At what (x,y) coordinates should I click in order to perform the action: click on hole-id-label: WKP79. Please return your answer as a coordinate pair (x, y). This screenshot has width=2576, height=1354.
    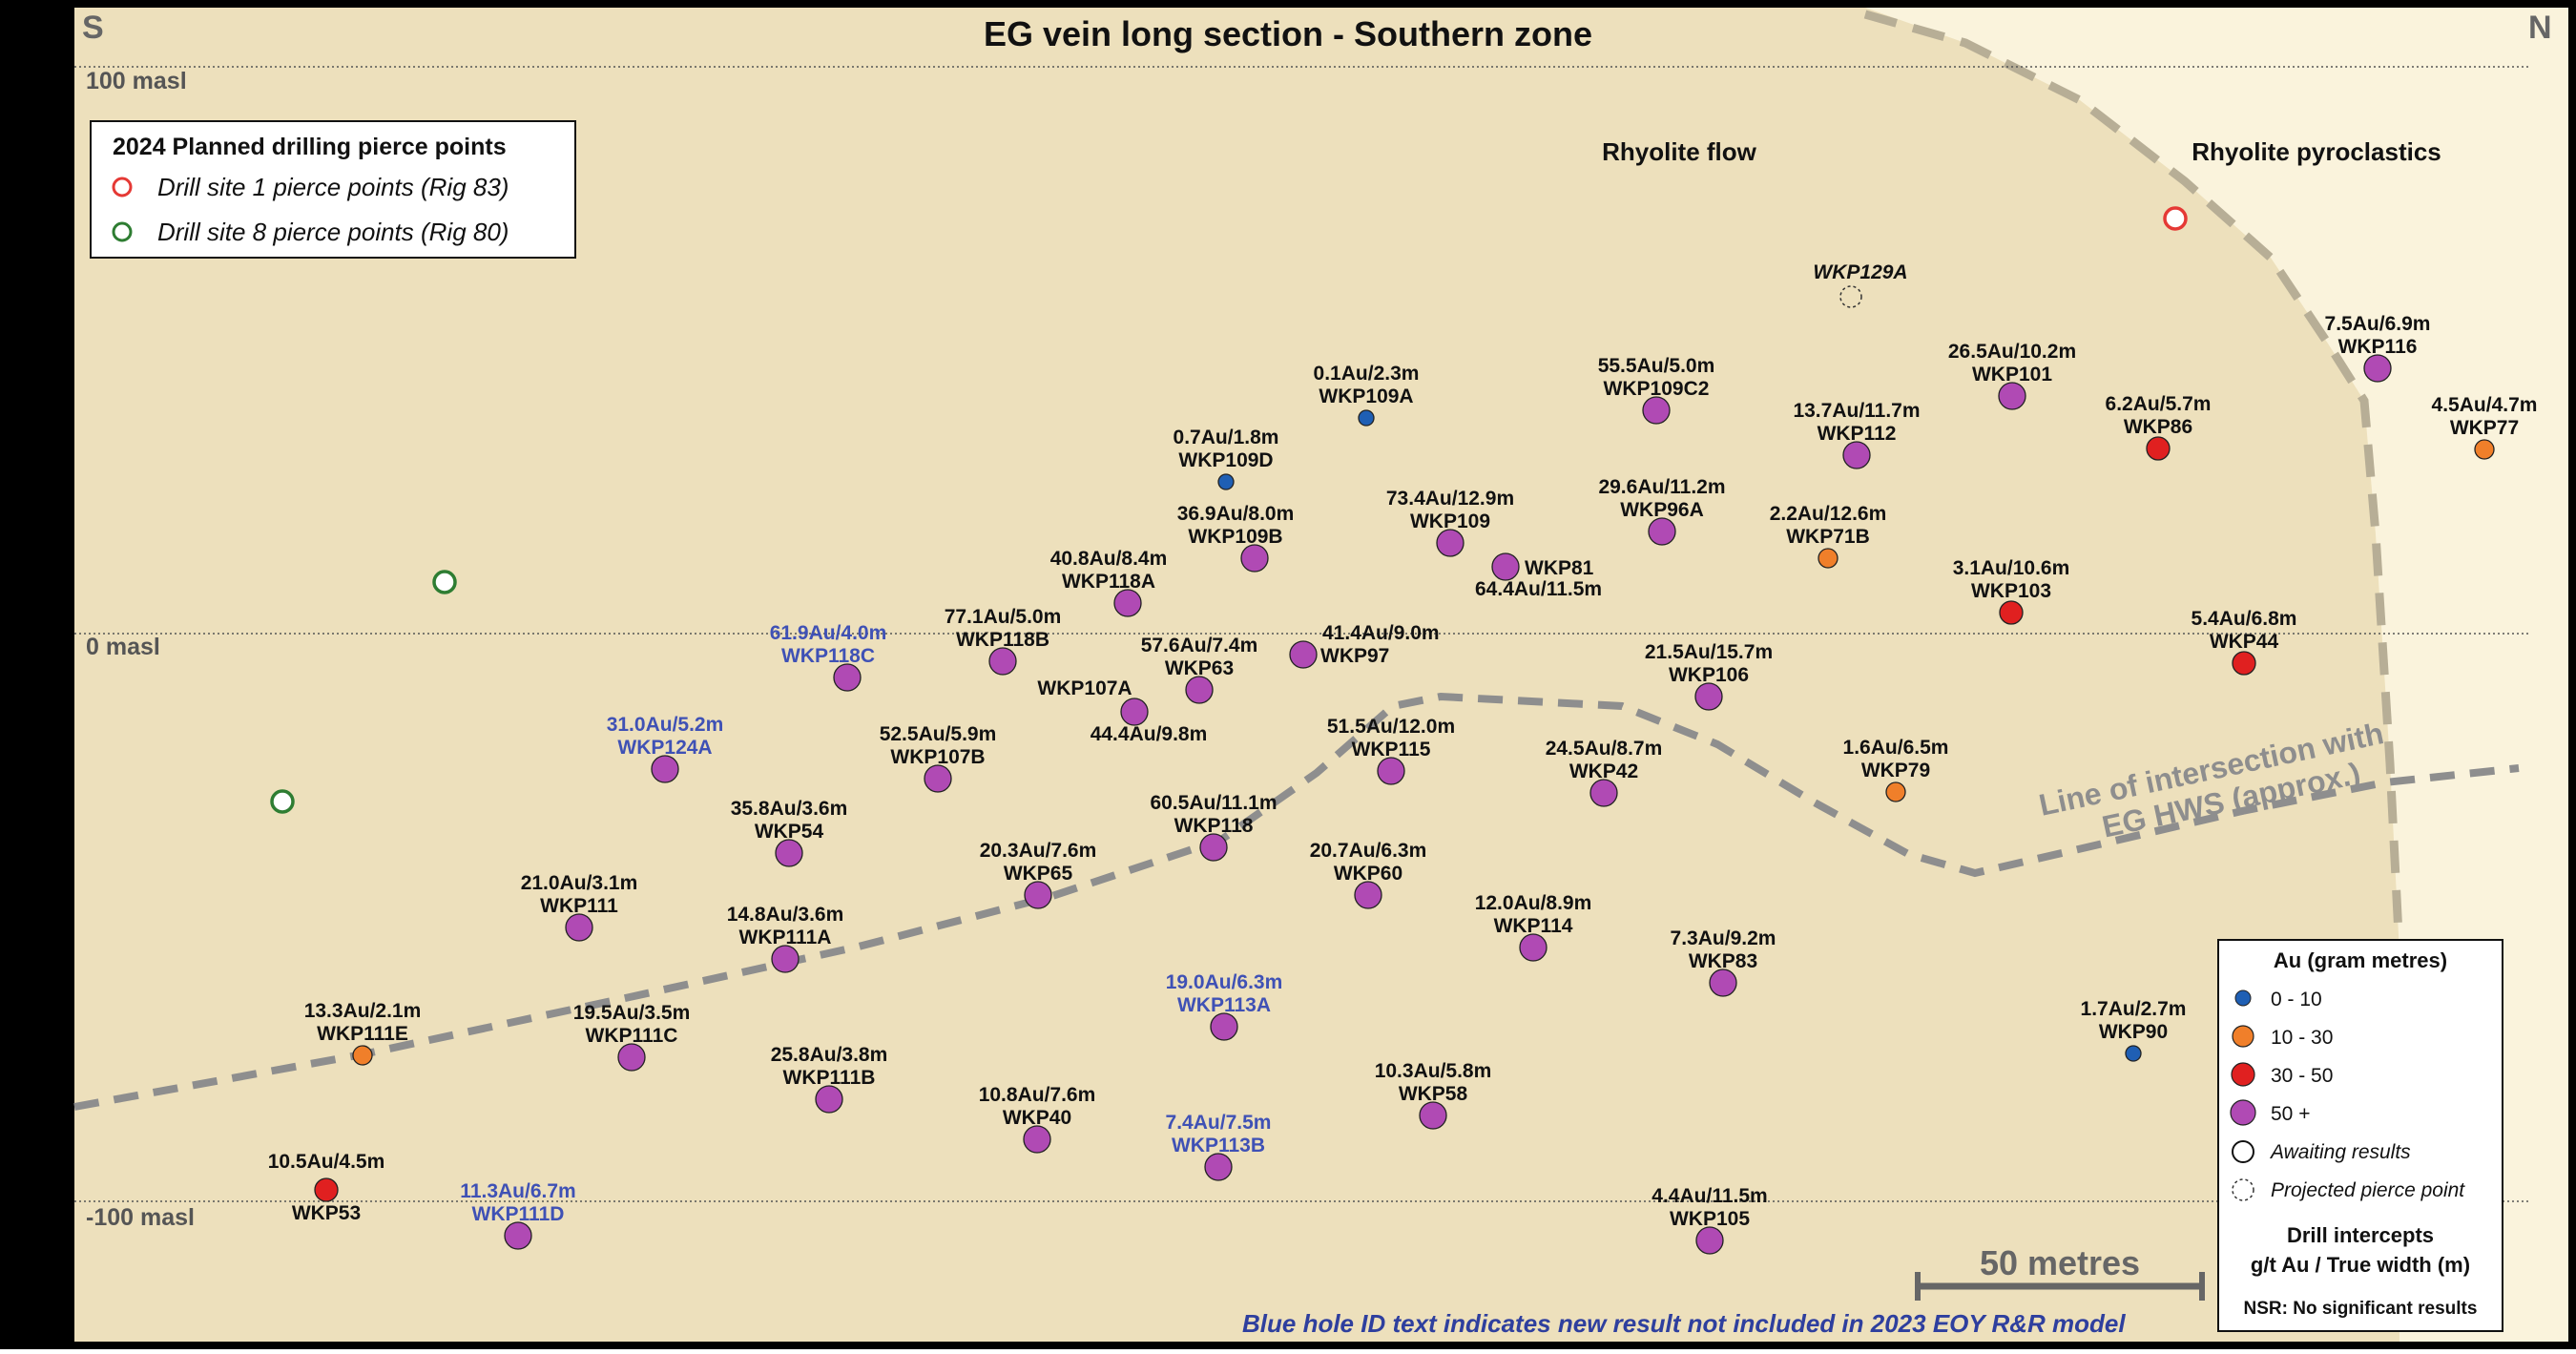
    Looking at the image, I should click on (1895, 770).